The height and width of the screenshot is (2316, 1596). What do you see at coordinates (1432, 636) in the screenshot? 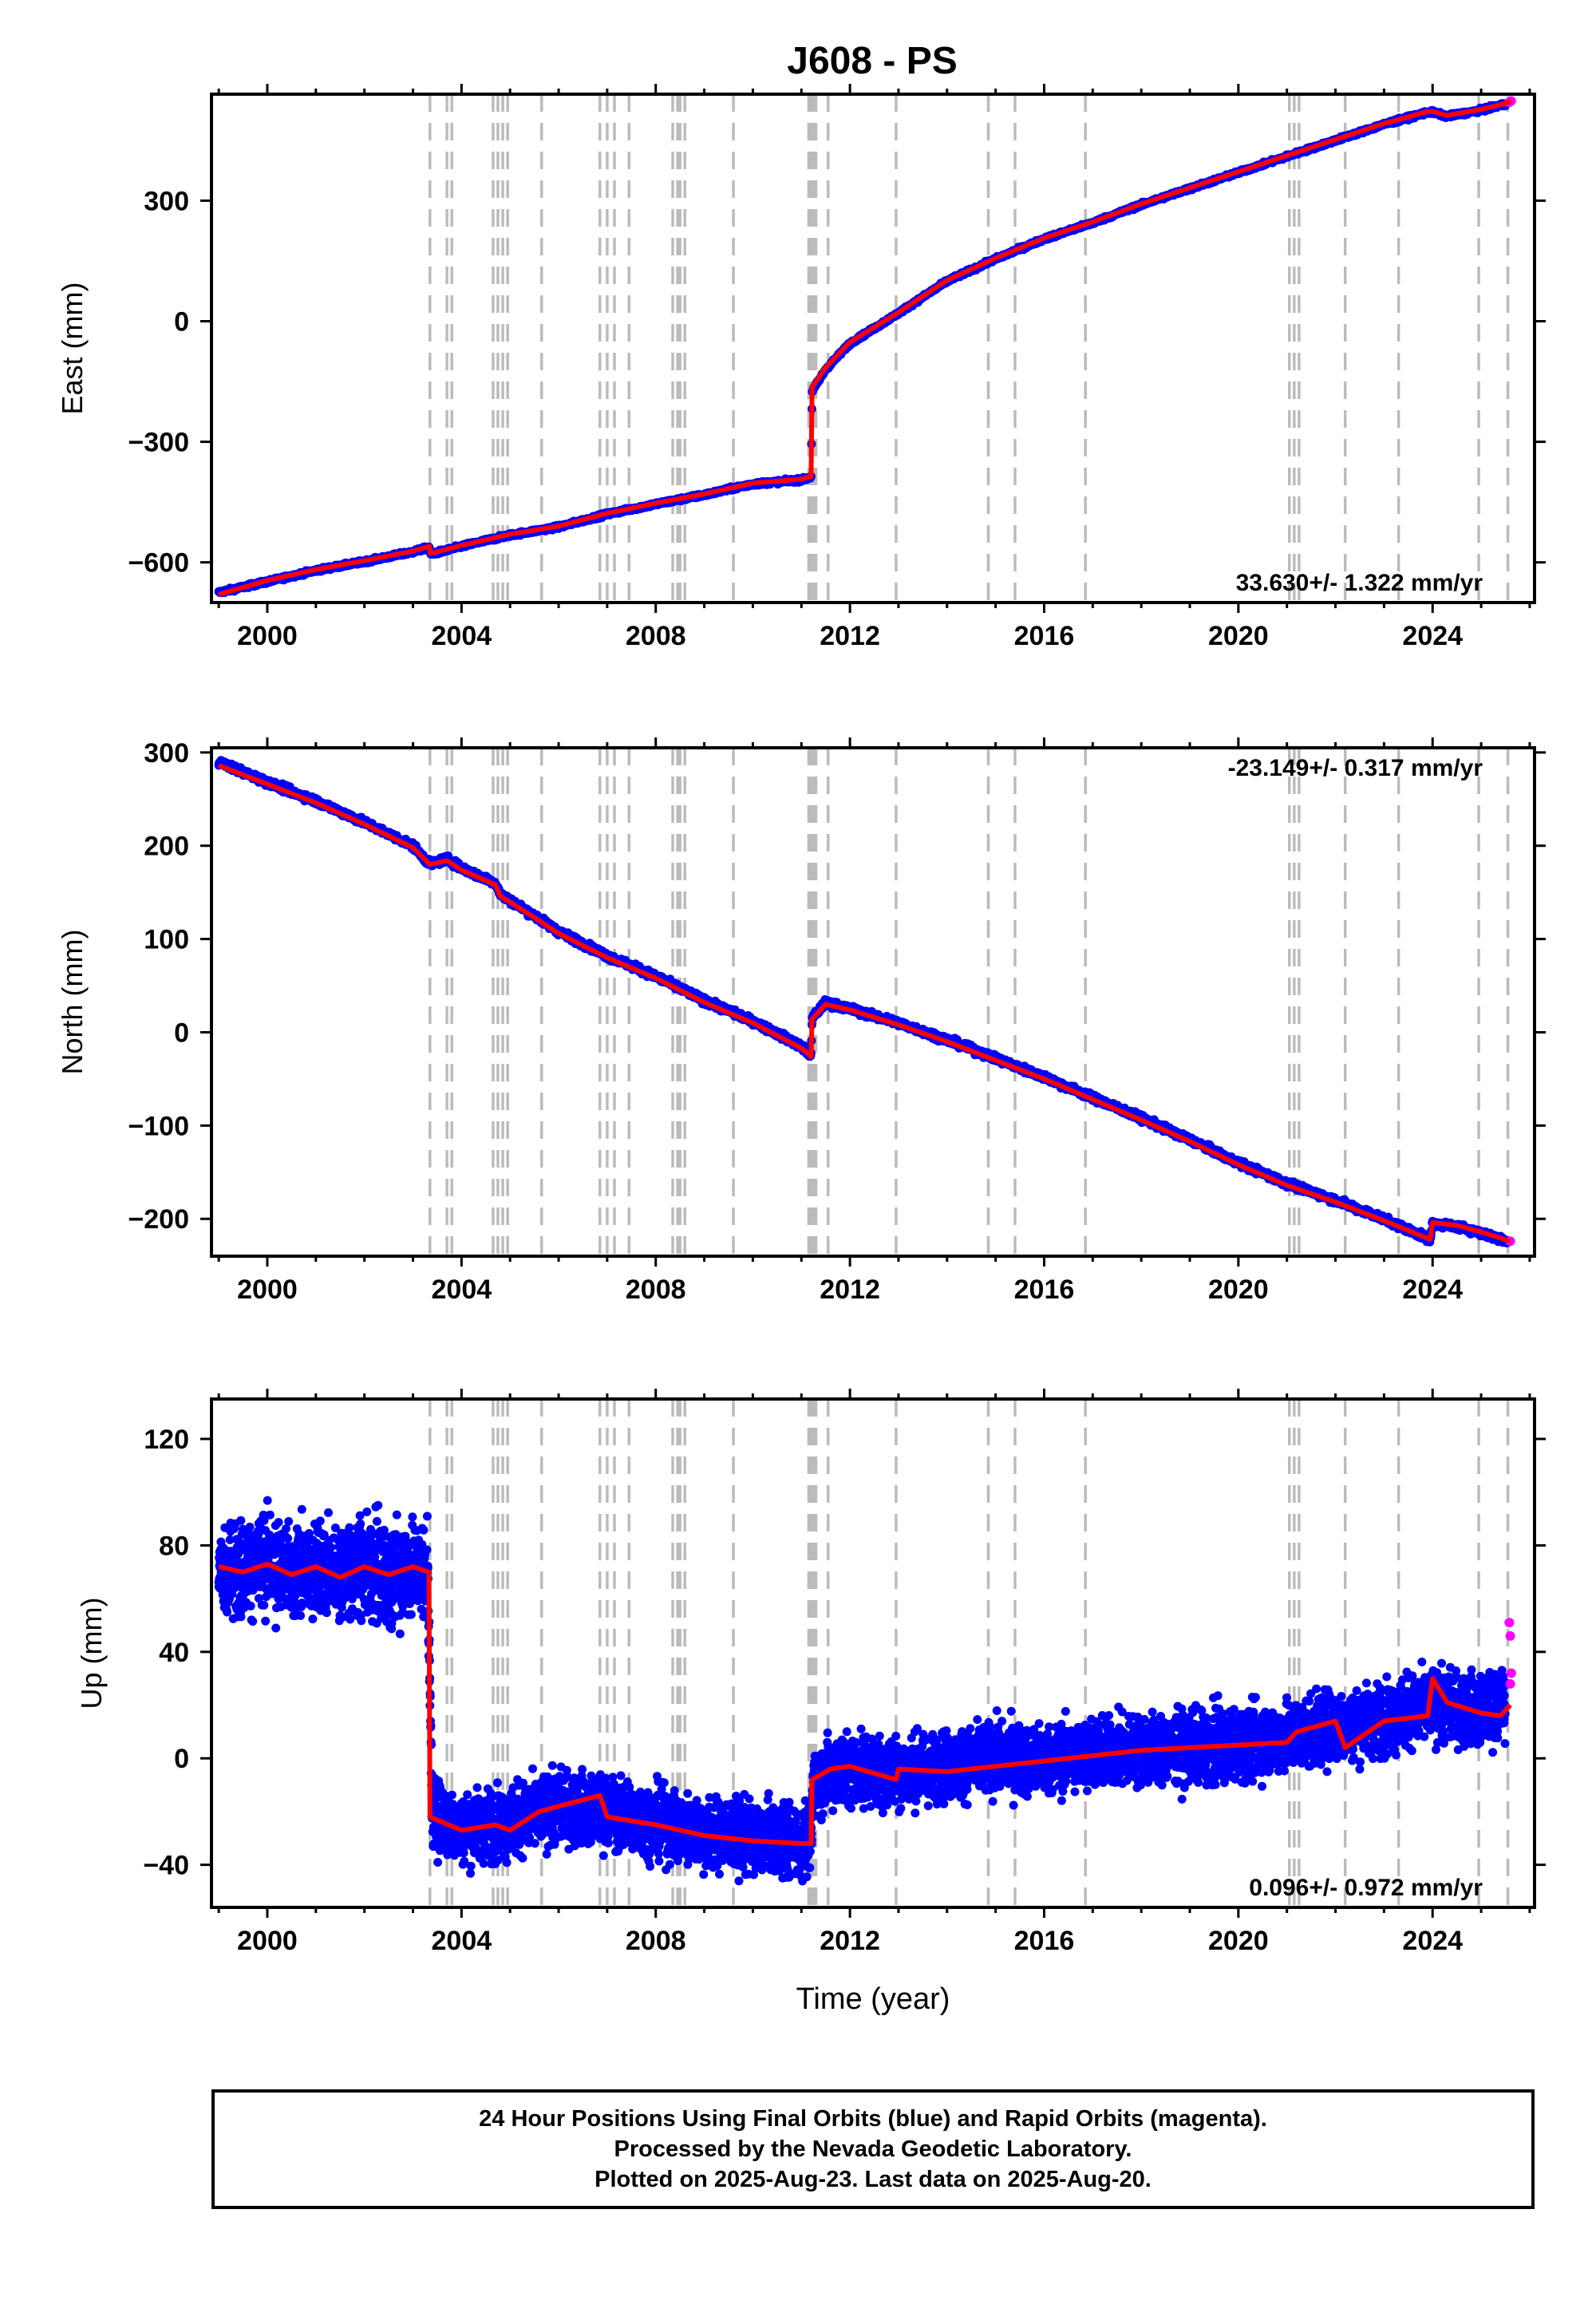
I see `x-tick-label: 2024` at bounding box center [1432, 636].